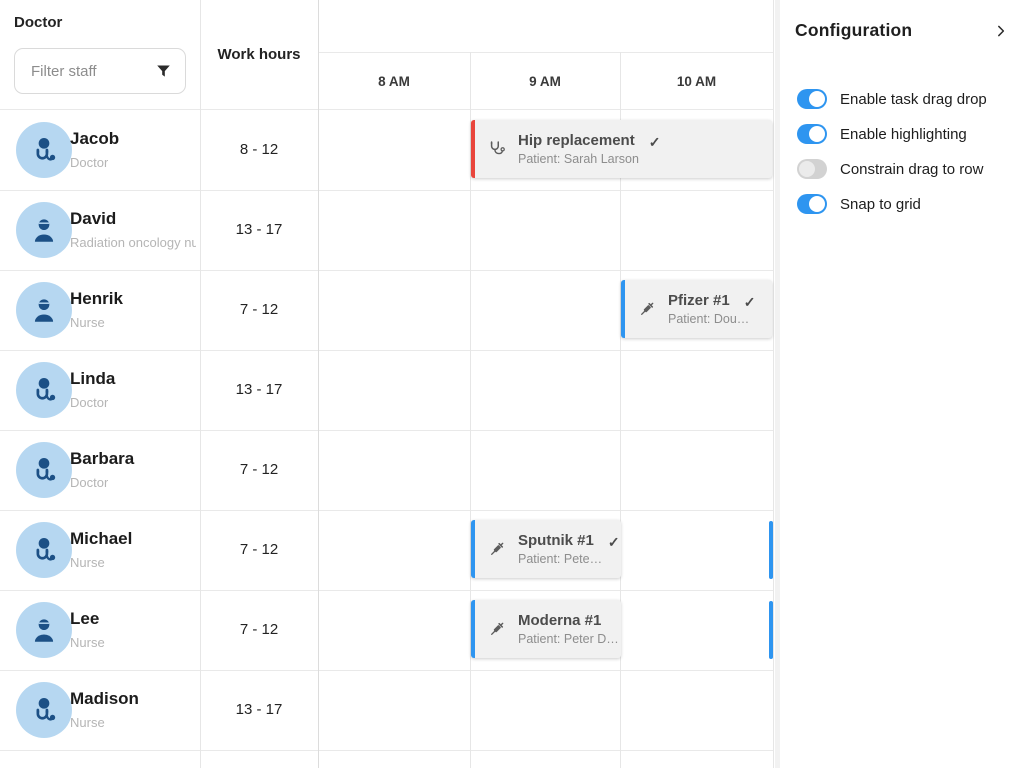  Describe the element at coordinates (163, 71) in the screenshot. I see `filter-funnel-icon` at that location.